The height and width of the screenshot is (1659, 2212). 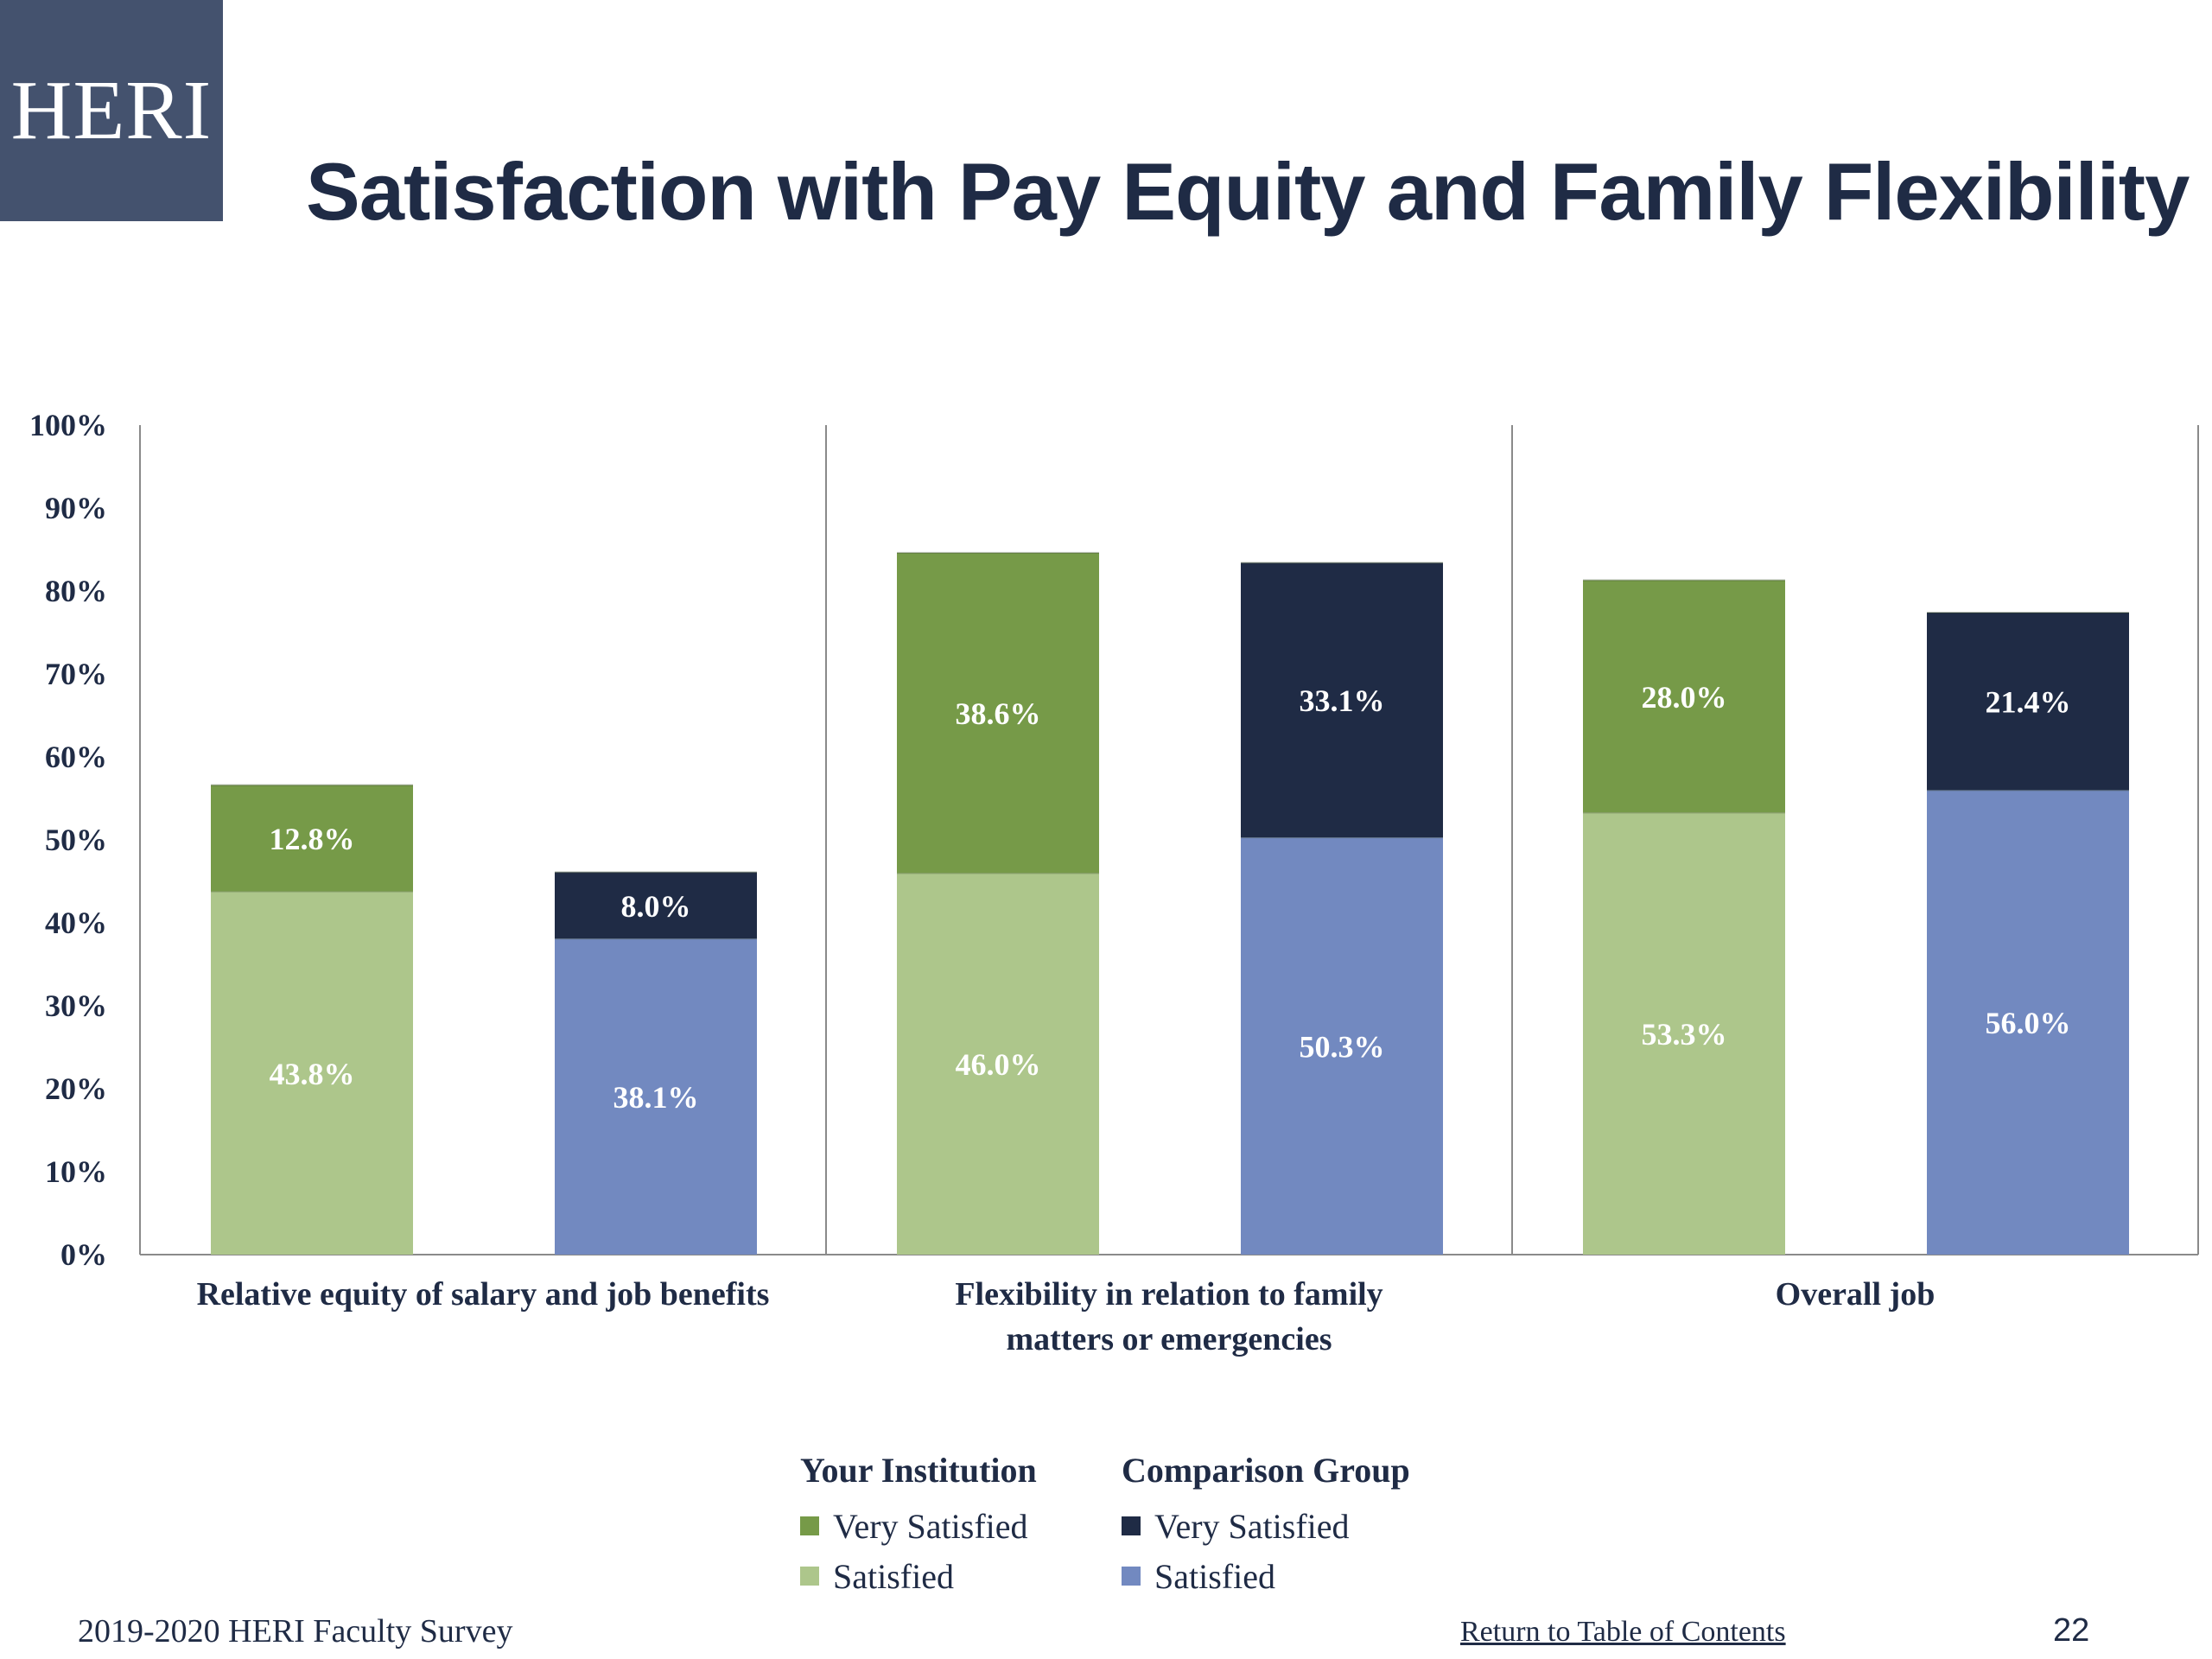 I want to click on bar-value-label: 53.3%, so click(x=1684, y=1034).